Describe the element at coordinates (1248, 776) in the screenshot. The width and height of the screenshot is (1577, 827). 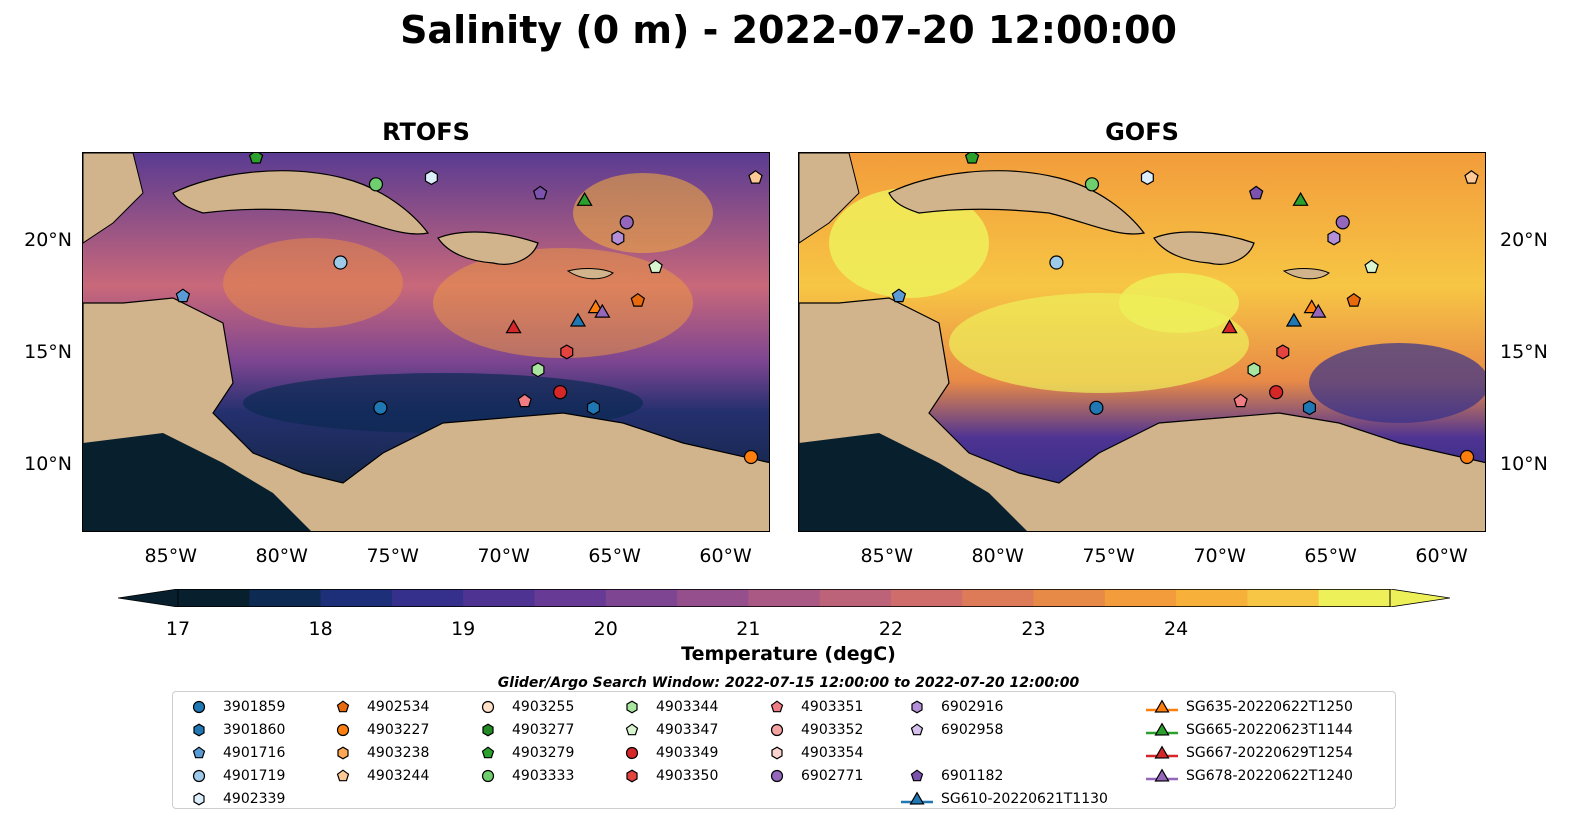
I see `legend-item: SG678-20220622T1240` at that location.